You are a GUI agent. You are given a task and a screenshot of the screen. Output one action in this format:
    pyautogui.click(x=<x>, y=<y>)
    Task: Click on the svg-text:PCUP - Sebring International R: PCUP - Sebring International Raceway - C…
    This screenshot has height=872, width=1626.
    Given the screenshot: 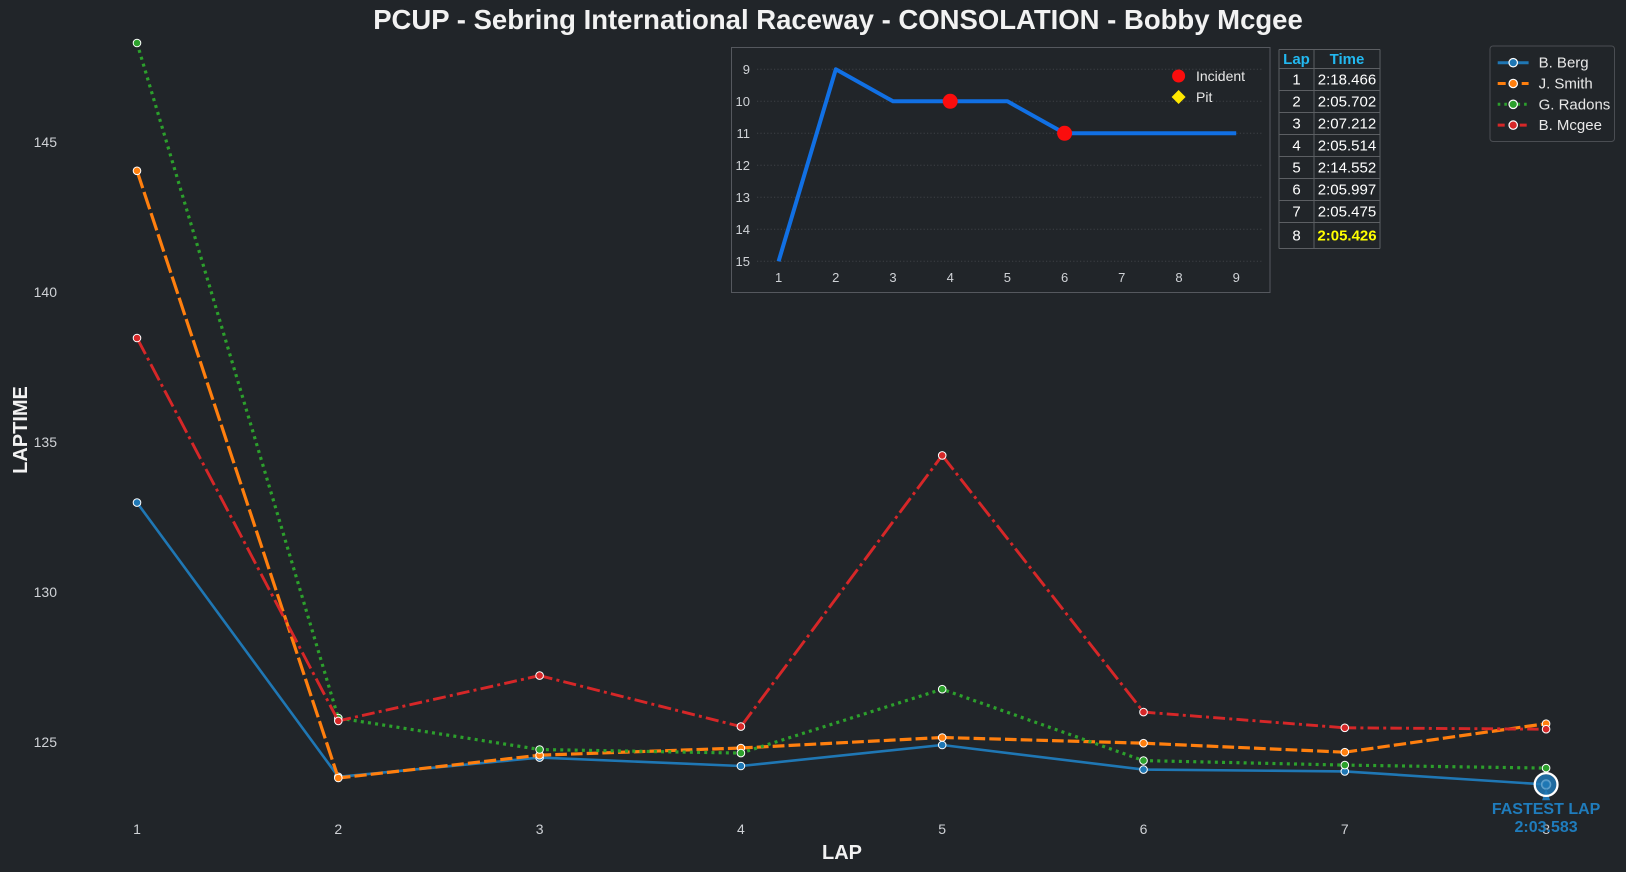 What is the action you would take?
    pyautogui.click(x=838, y=19)
    